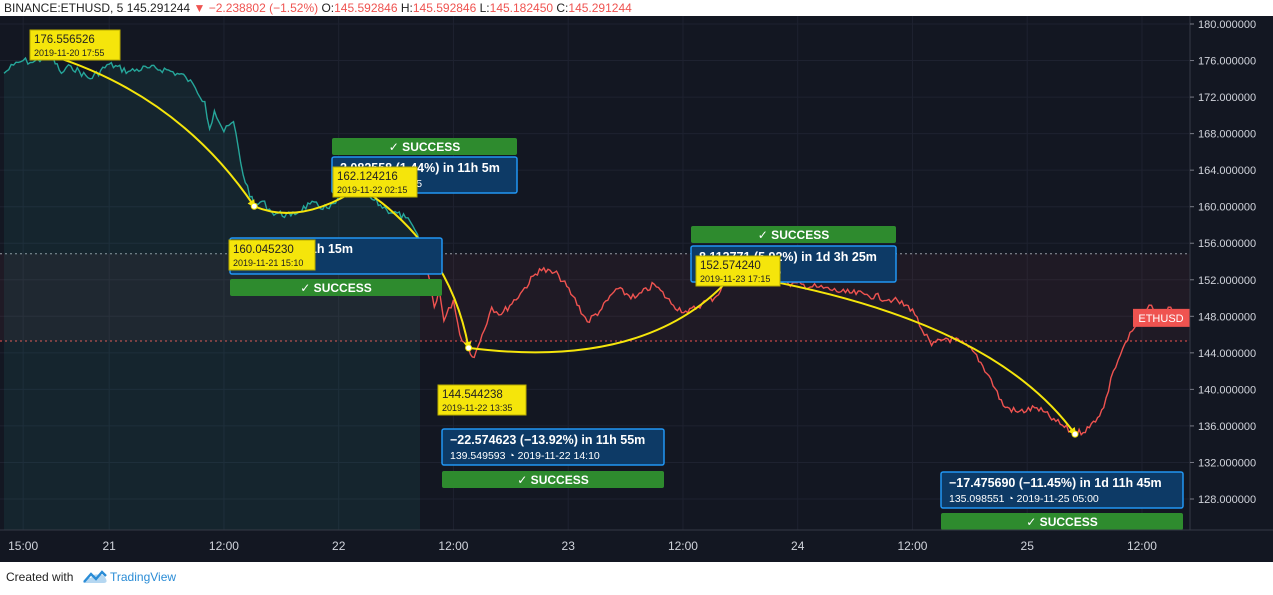  I want to click on price-callout-date: 2019-11-22 02:15, so click(372, 190).